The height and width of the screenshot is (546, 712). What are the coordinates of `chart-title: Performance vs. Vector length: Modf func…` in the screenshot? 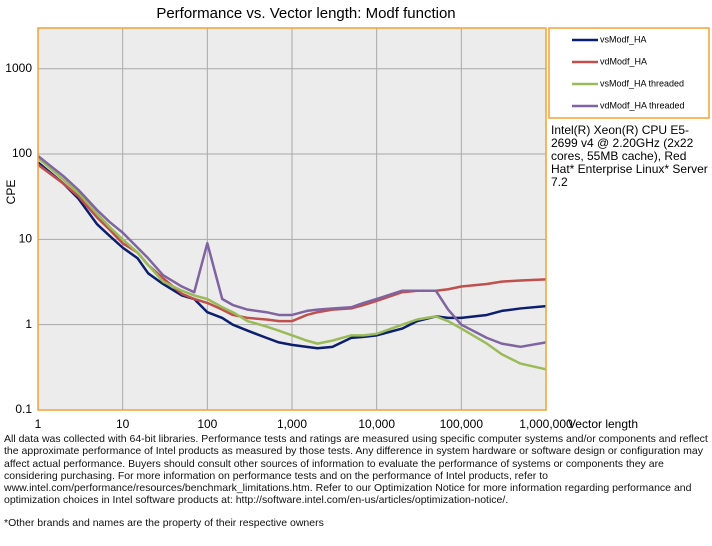 It's located at (305, 13).